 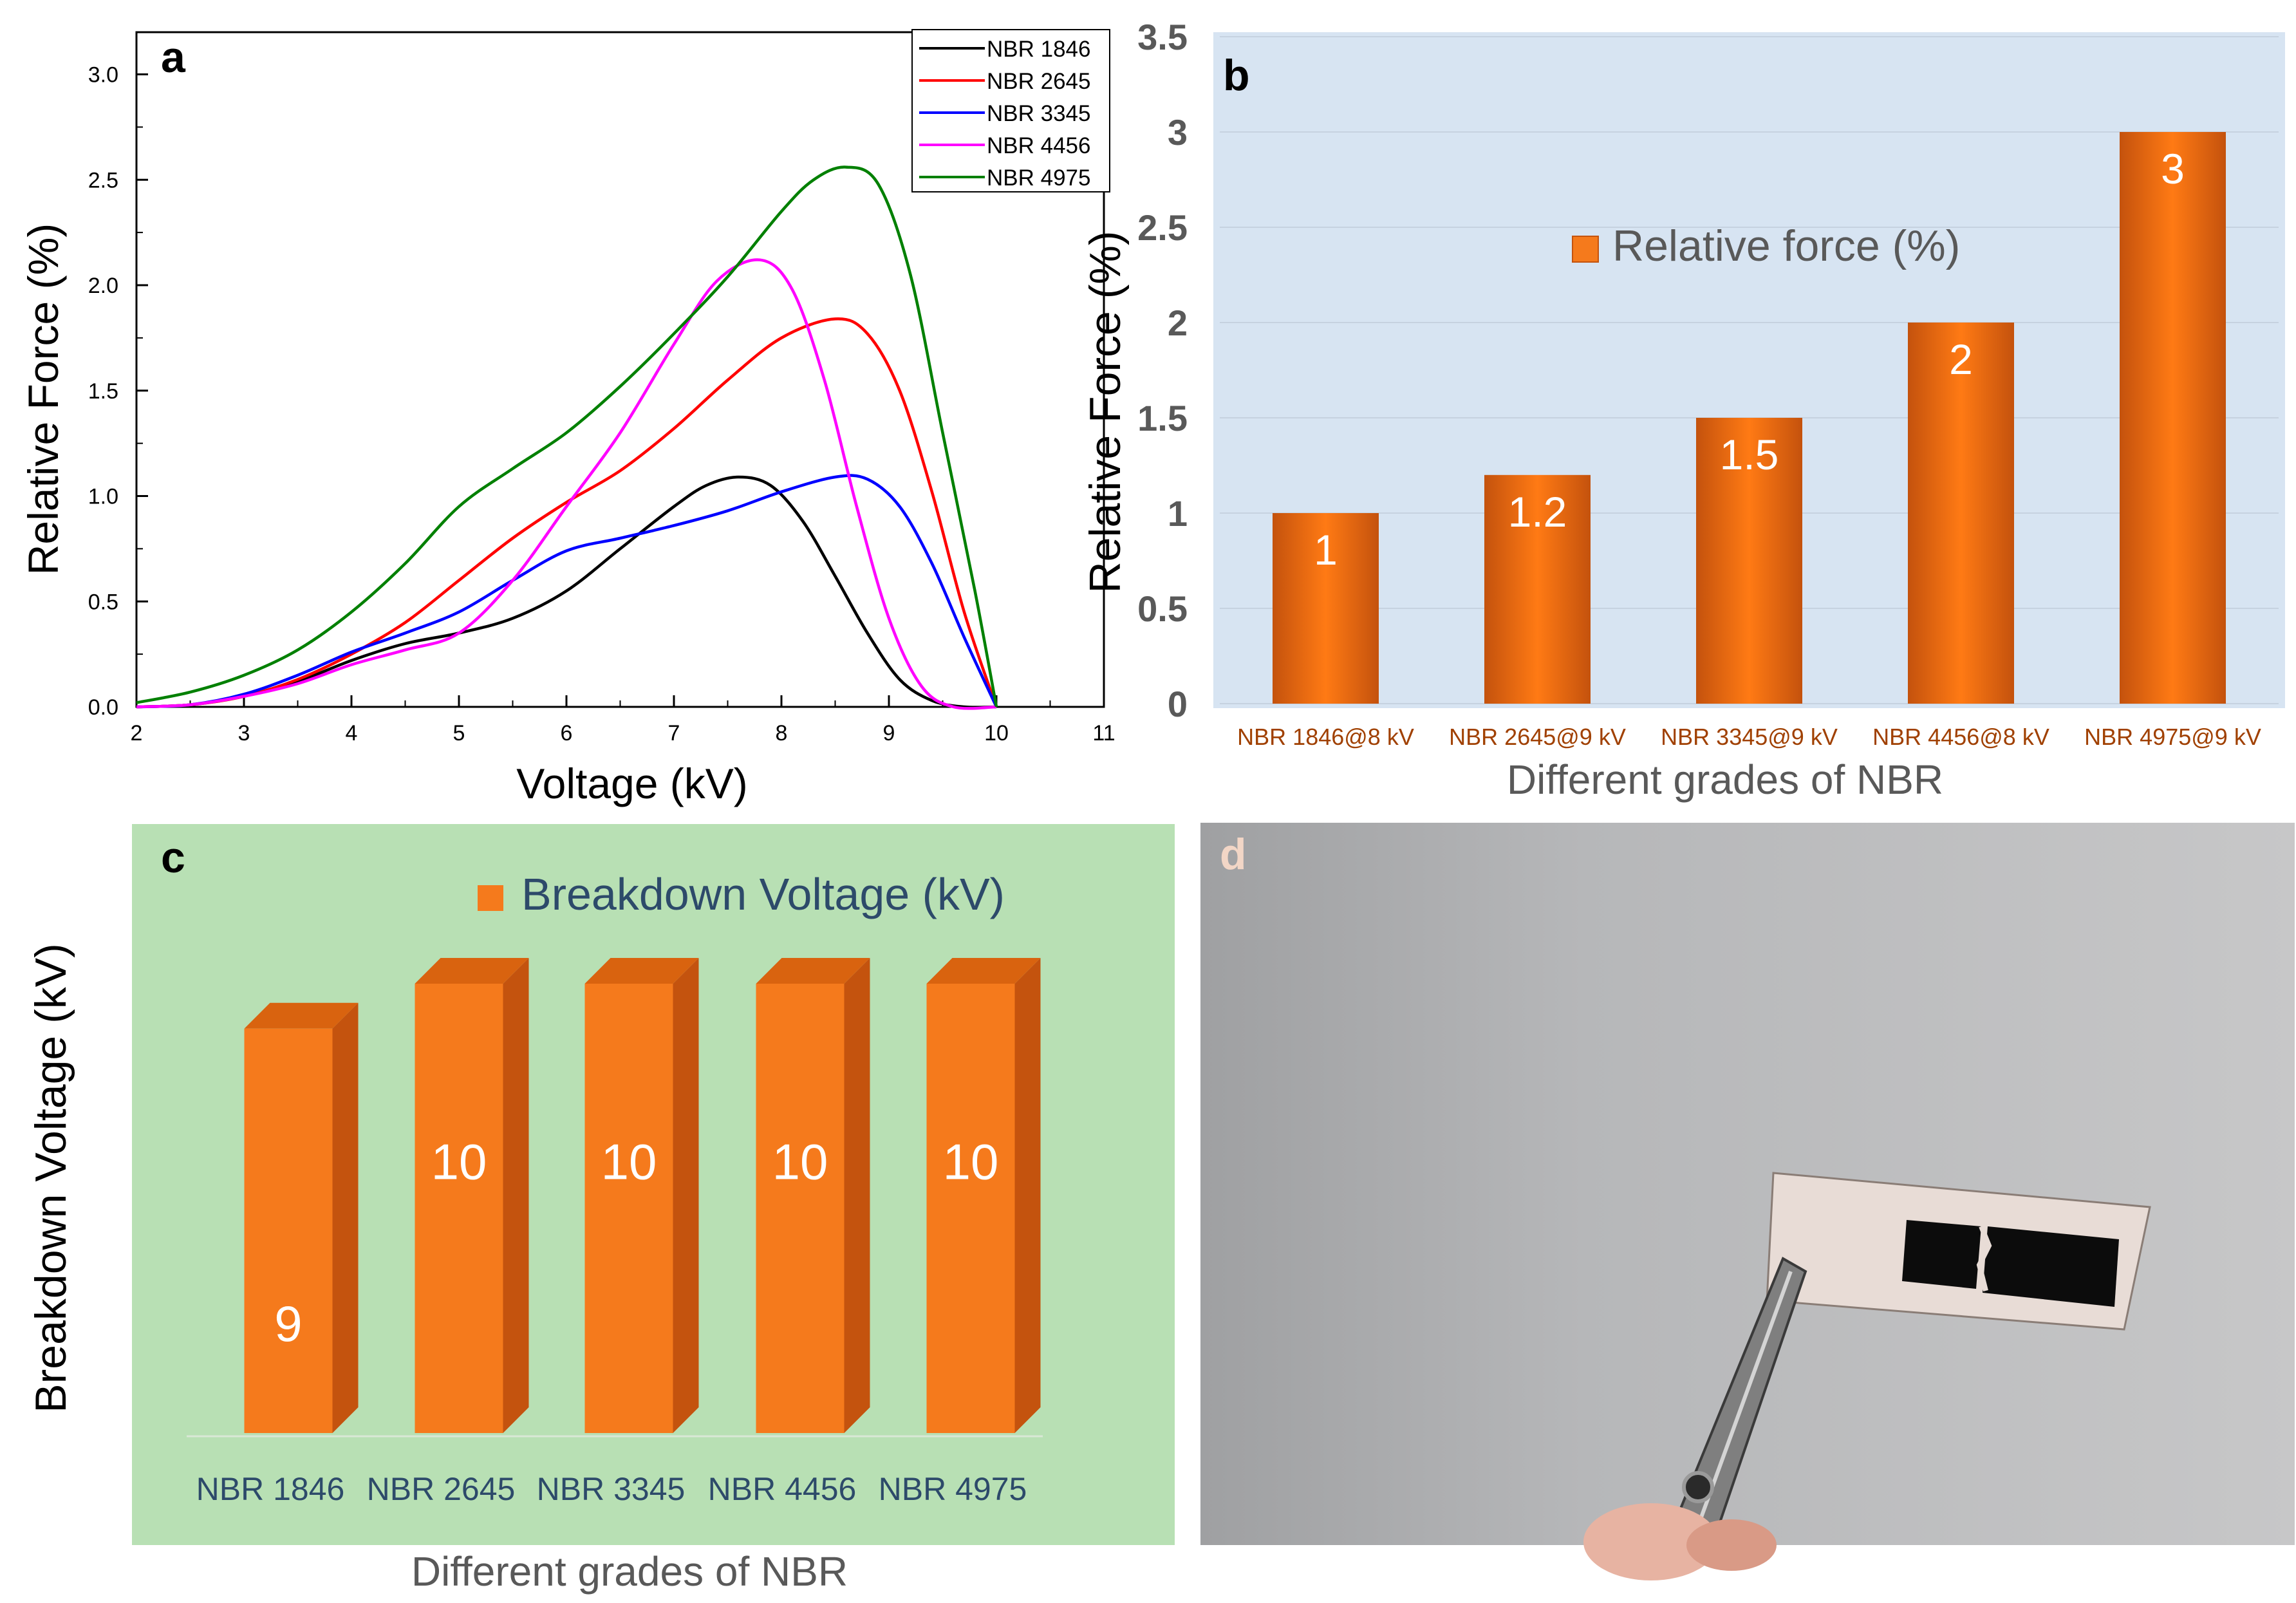 I want to click on panel-a-legend-box, so click(x=1010, y=110).